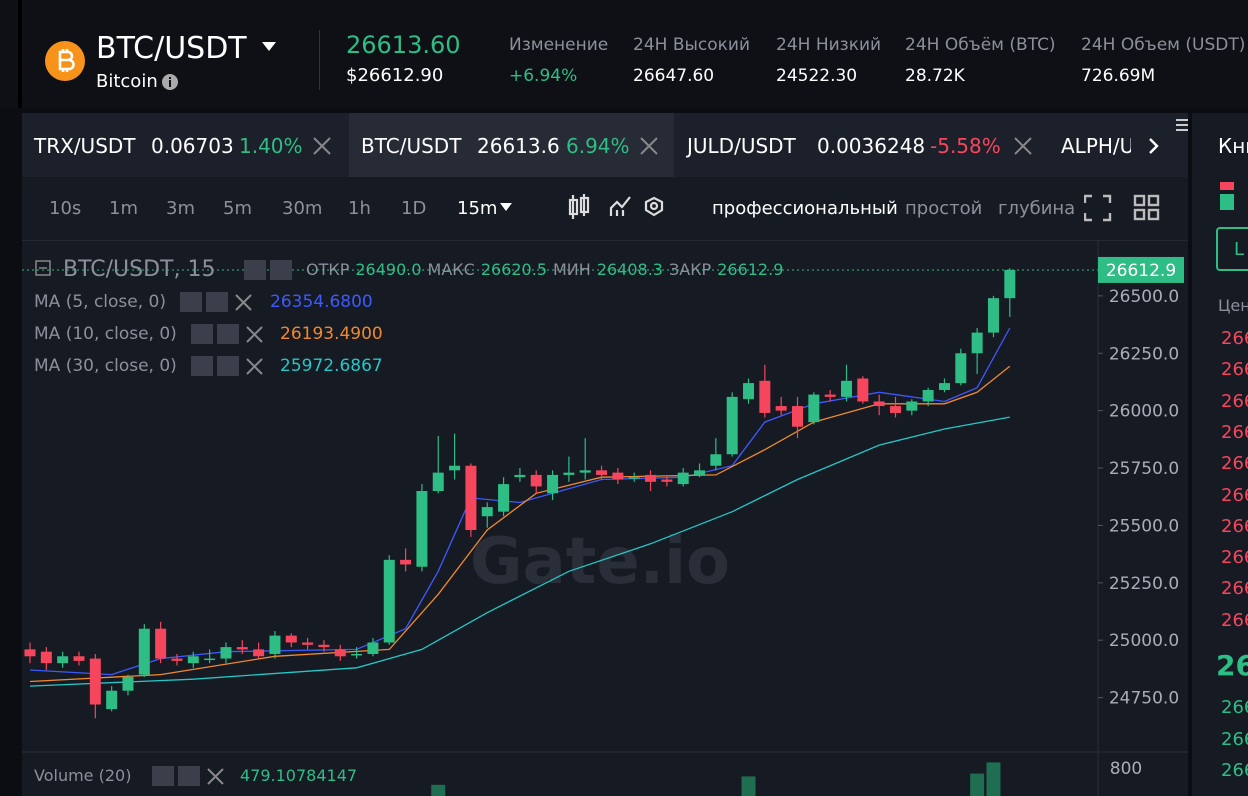 The height and width of the screenshot is (796, 1248). Describe the element at coordinates (1096, 146) in the screenshot. I see `tab-pair: ALPH/U` at that location.